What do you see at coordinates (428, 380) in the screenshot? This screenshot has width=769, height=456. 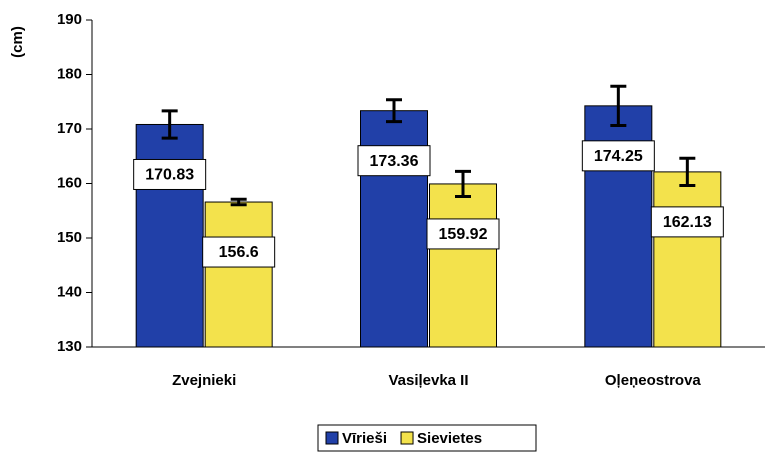 I see `x-tick-label: Vasiļevka II` at bounding box center [428, 380].